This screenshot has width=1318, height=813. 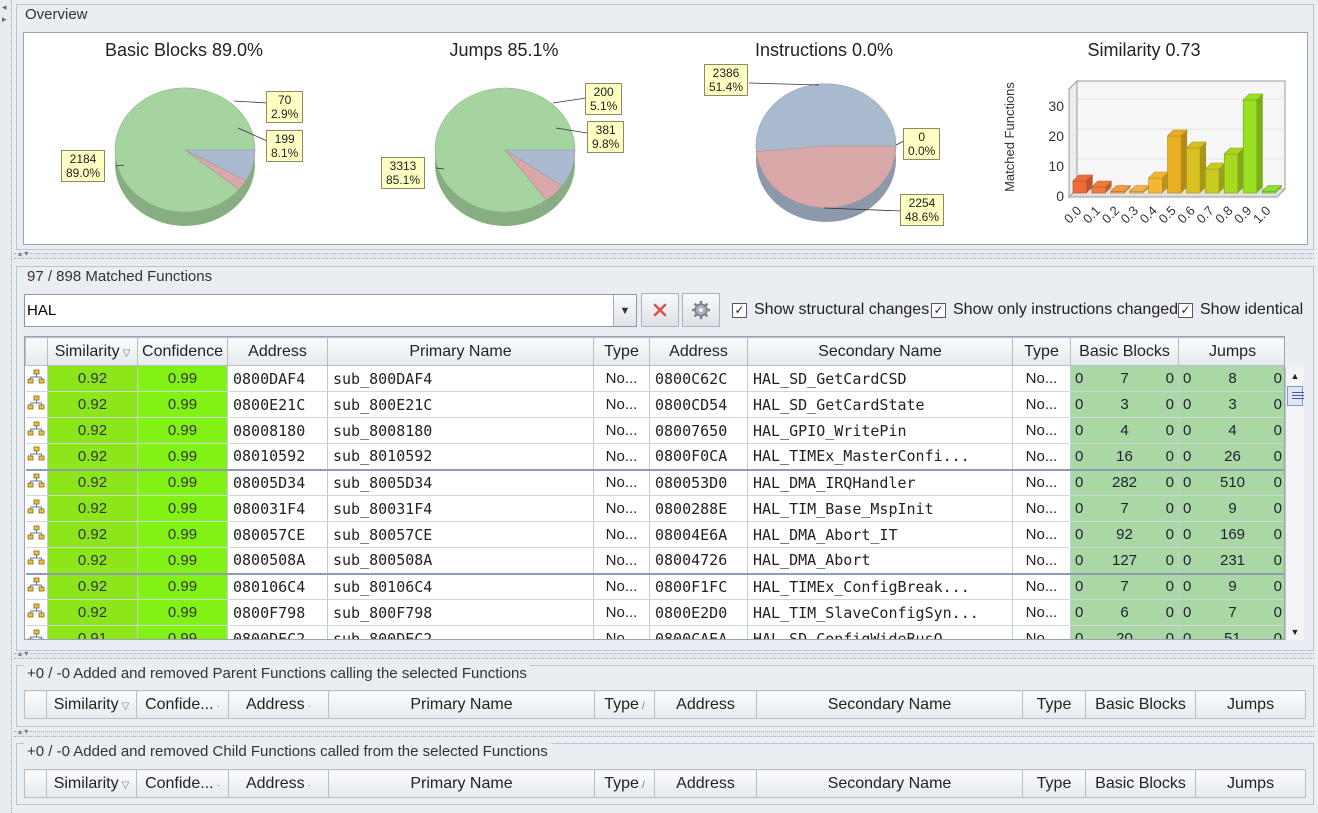 What do you see at coordinates (1144, 50) in the screenshot?
I see `bar-title-similarity: Similarity 0.73` at bounding box center [1144, 50].